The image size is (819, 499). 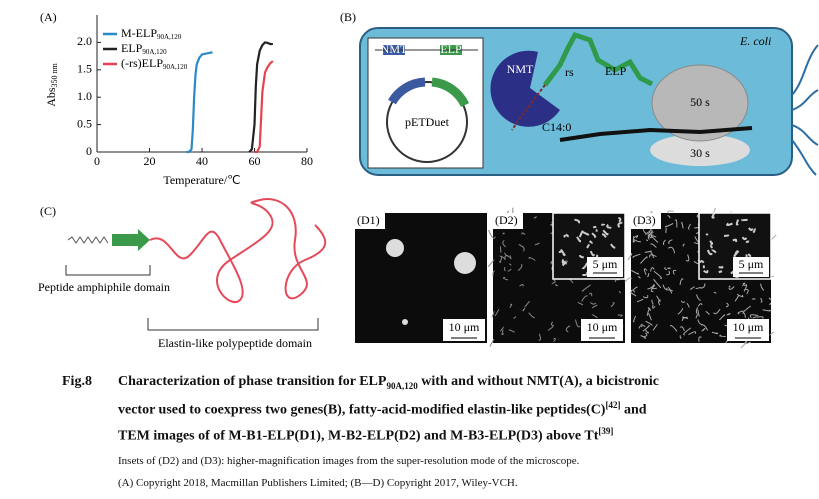 I want to click on organism-label: E. coli, so click(x=755, y=41).